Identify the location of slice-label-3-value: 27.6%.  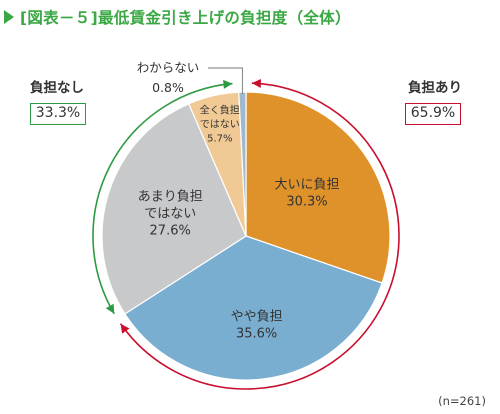
(170, 231).